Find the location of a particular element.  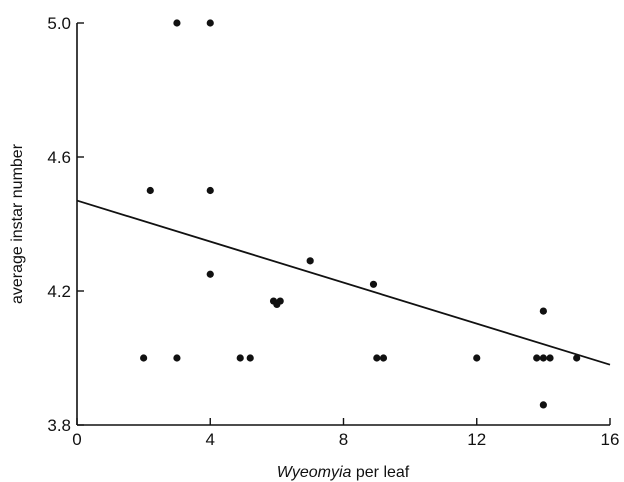

x-axis-title-rest: per leaf is located at coordinates (380, 472).